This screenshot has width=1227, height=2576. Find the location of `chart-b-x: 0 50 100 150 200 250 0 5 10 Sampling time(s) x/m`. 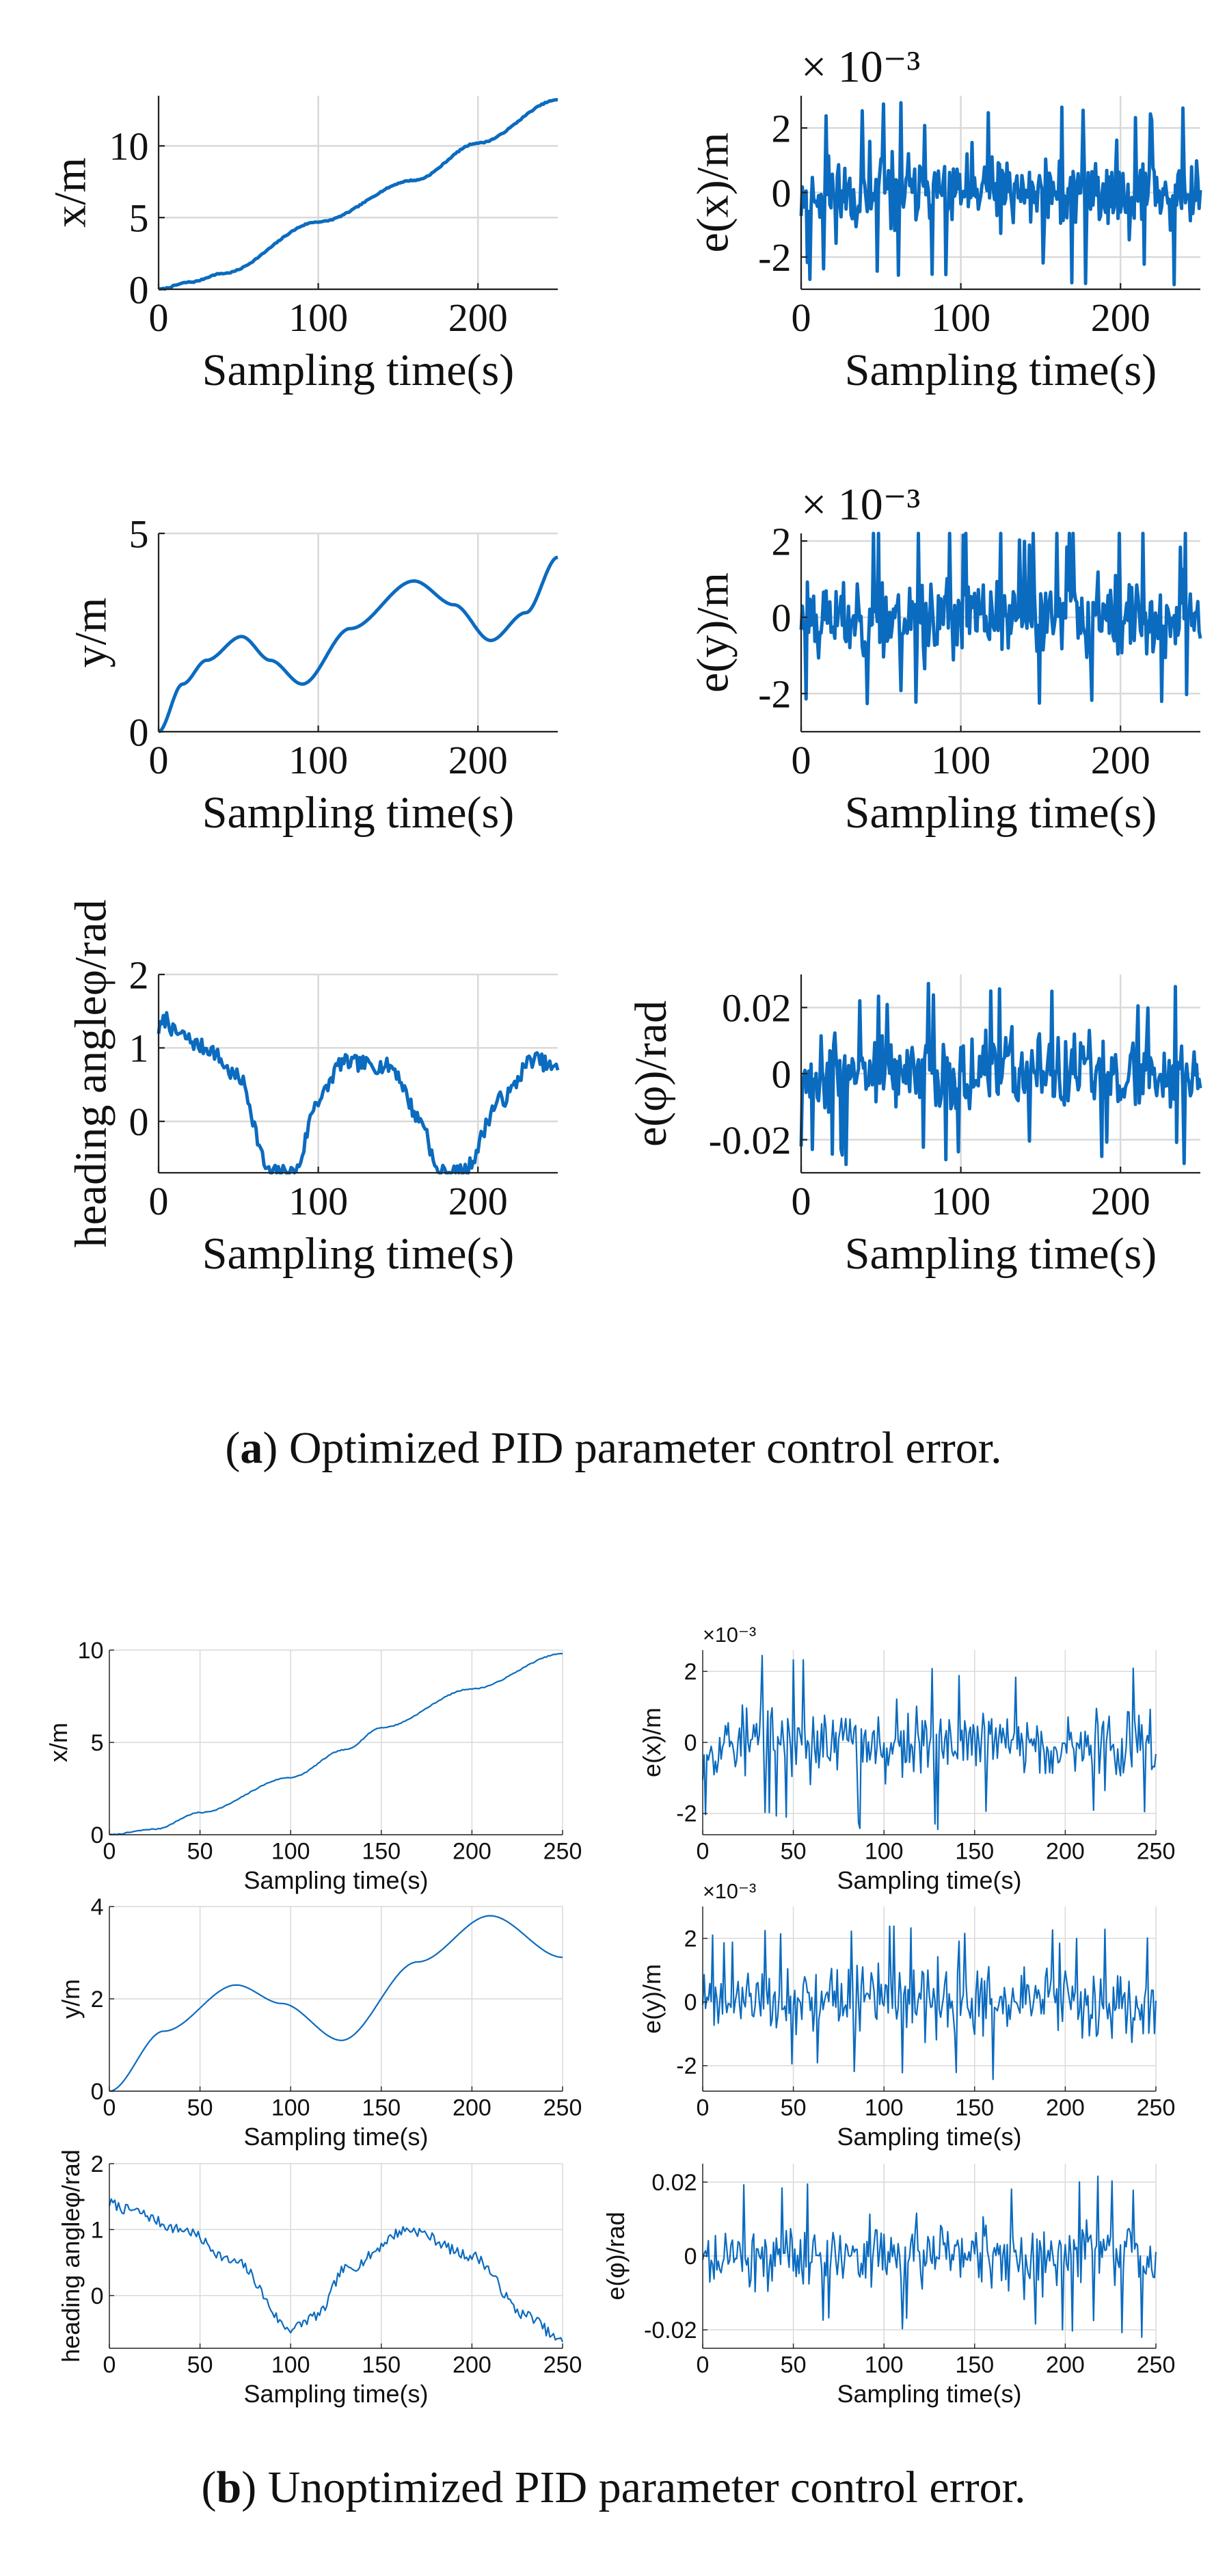

chart-b-x: 0 50 100 150 200 250 0 5 10 Sampling time(s) x/m is located at coordinates (313, 1766).